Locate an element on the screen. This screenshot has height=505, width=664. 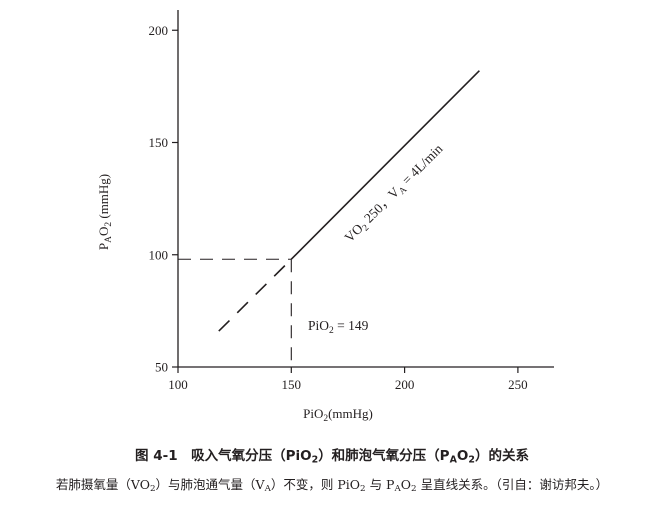
line-label: VO2 250，VA = 4L/min is located at coordinates (395, 194).